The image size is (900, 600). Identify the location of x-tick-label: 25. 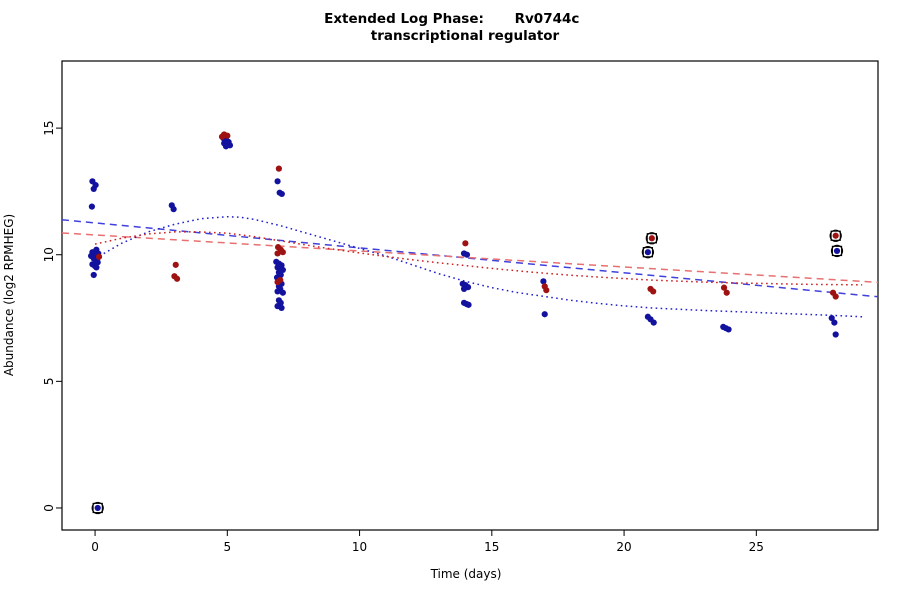
(756, 547).